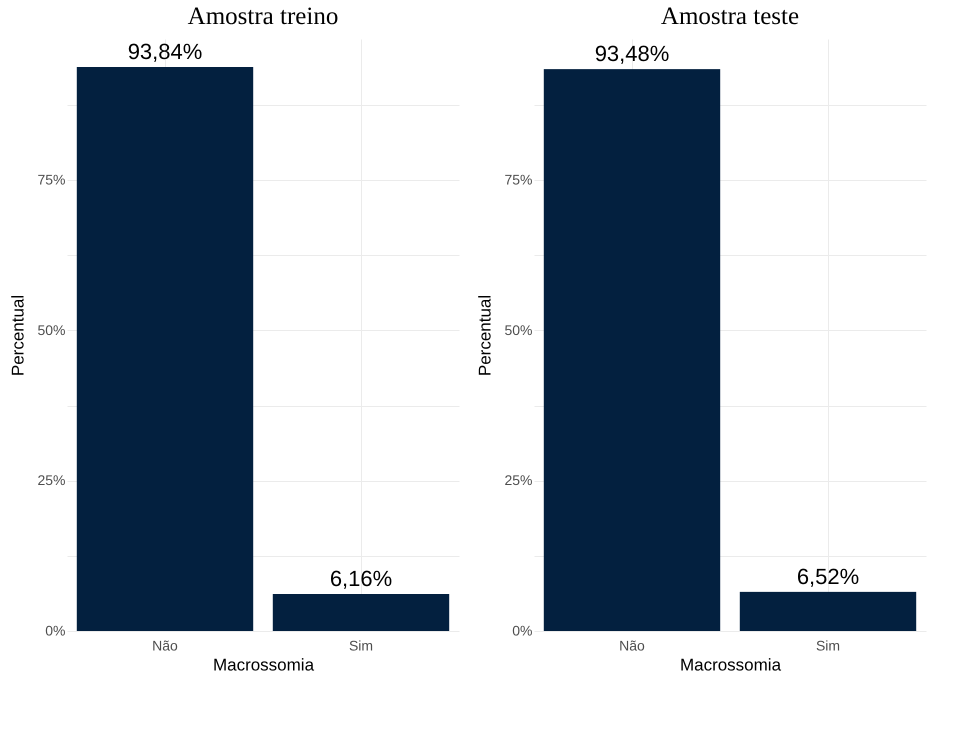 Image resolution: width=978 pixels, height=736 pixels. Describe the element at coordinates (632, 53) in the screenshot. I see `data-label: 93,48%` at that location.